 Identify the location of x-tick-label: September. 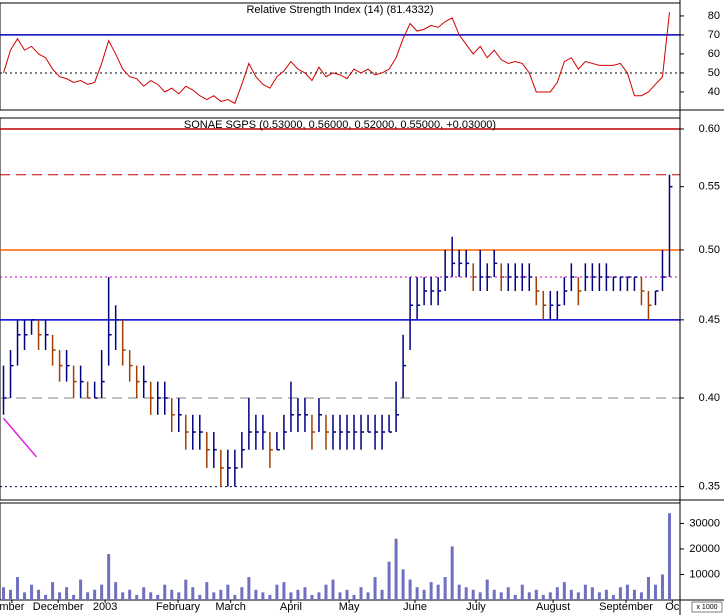
(626, 607).